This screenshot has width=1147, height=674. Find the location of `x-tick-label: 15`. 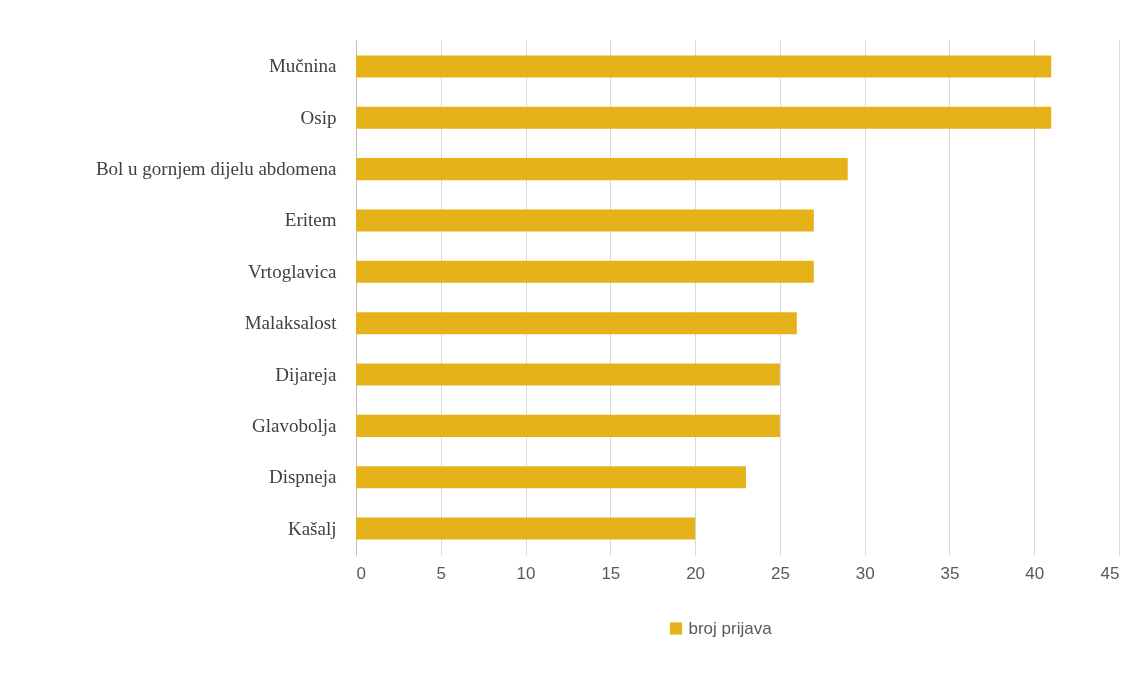

x-tick-label: 15 is located at coordinates (611, 573).